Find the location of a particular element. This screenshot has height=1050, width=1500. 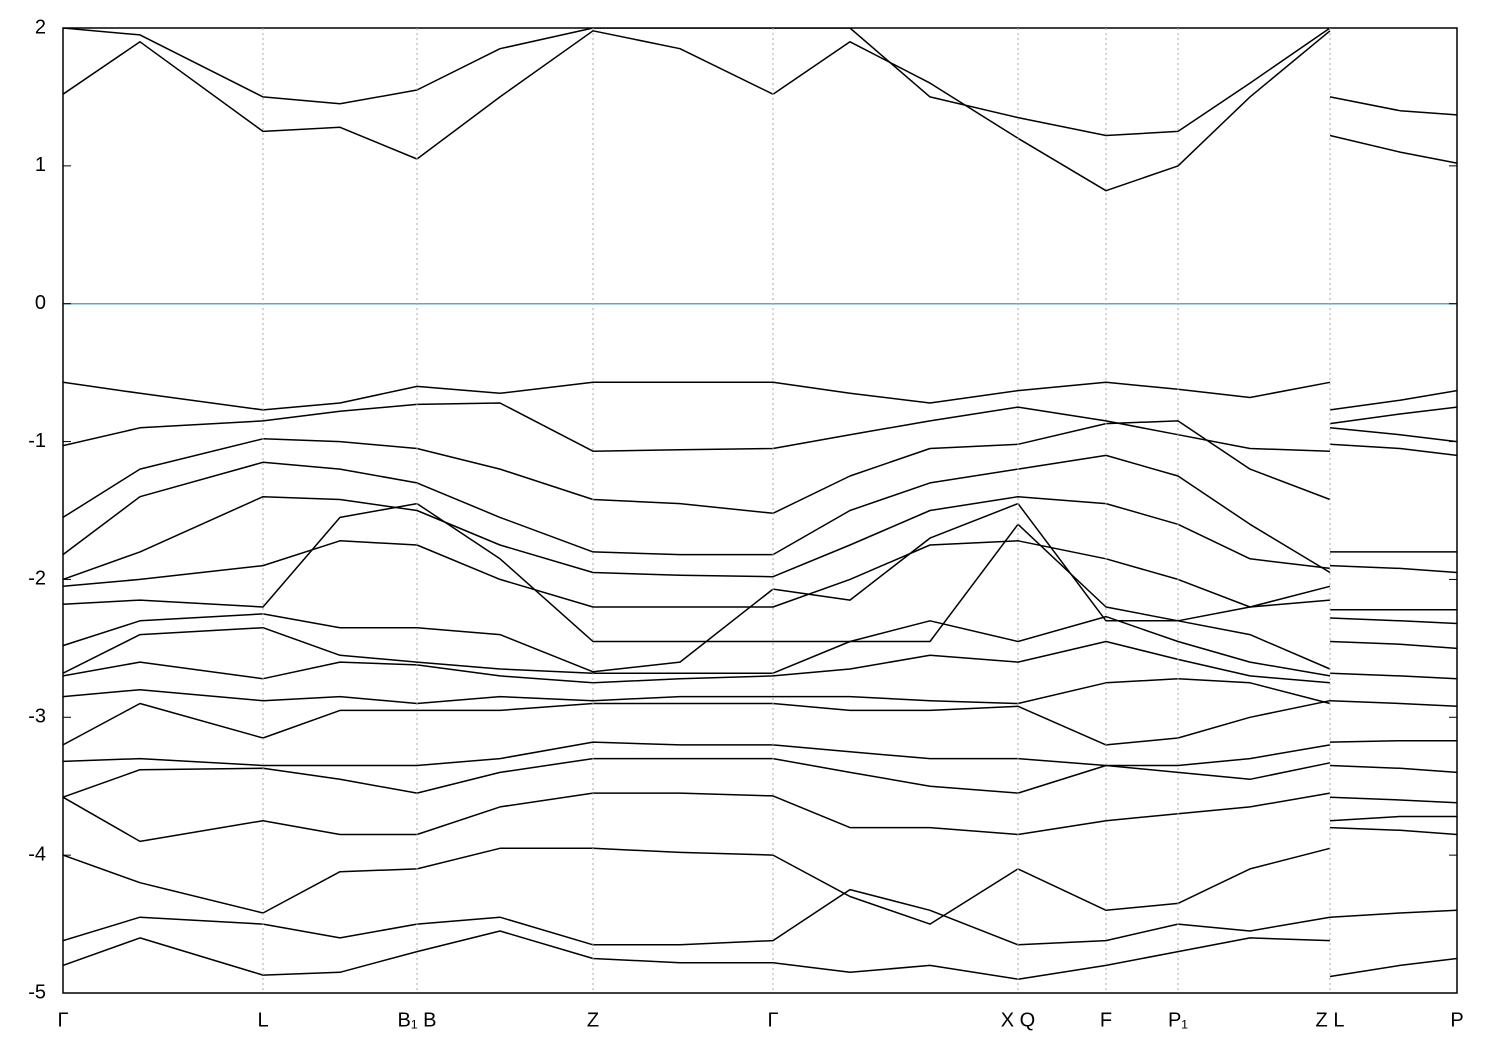

x-tick-label: X Q is located at coordinates (1018, 1020).